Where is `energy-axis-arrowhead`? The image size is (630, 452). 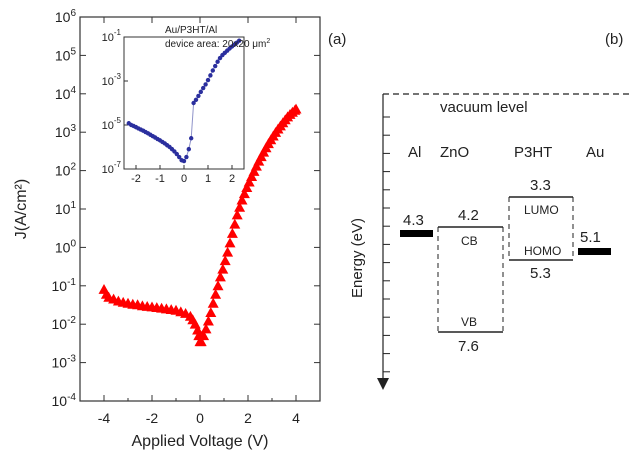
energy-axis-arrowhead is located at coordinates (383, 384).